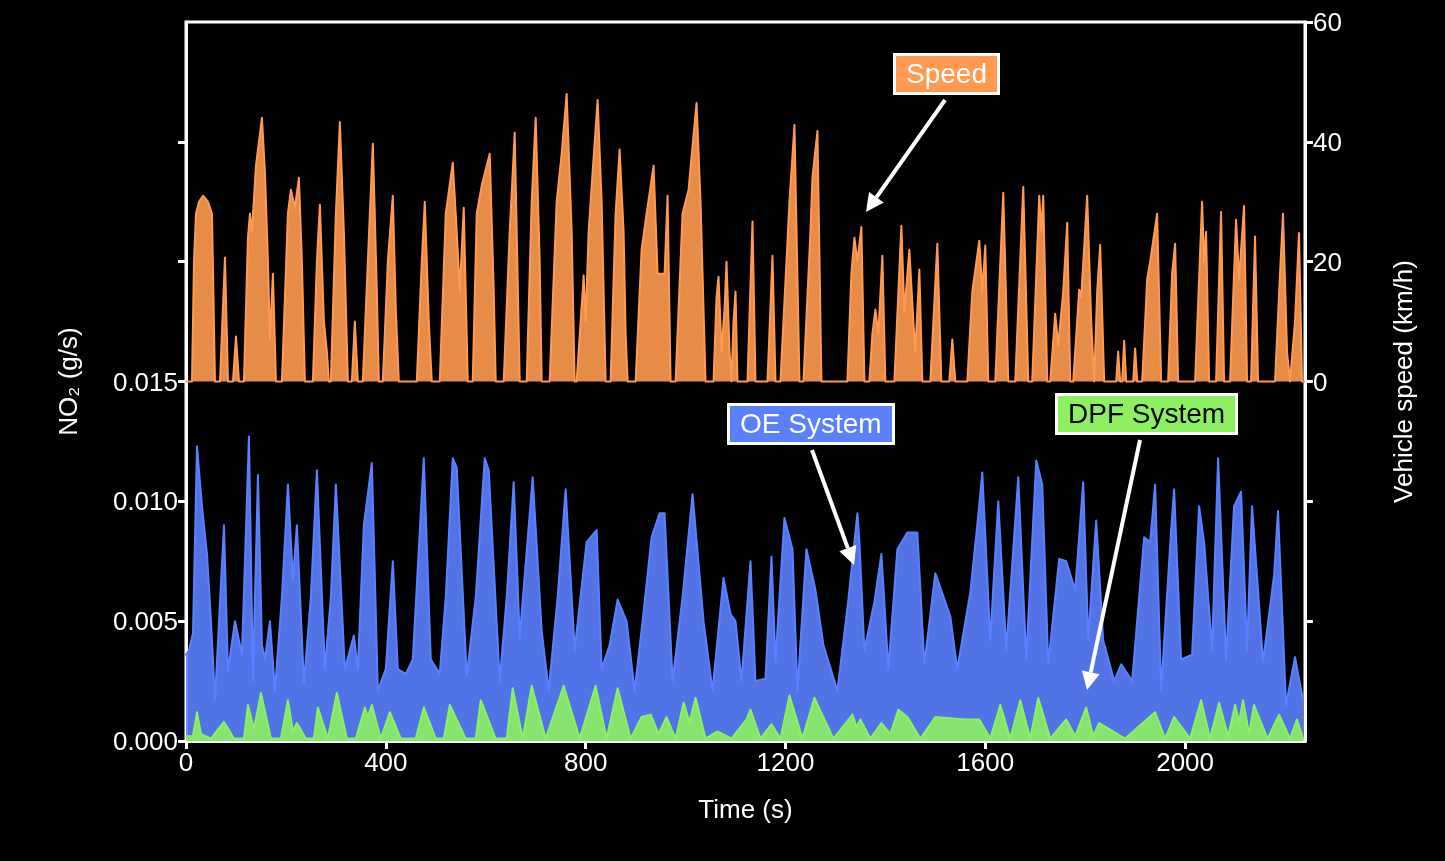 The height and width of the screenshot is (861, 1445). What do you see at coordinates (145, 501) in the screenshot?
I see `y-tick-label: 0.010` at bounding box center [145, 501].